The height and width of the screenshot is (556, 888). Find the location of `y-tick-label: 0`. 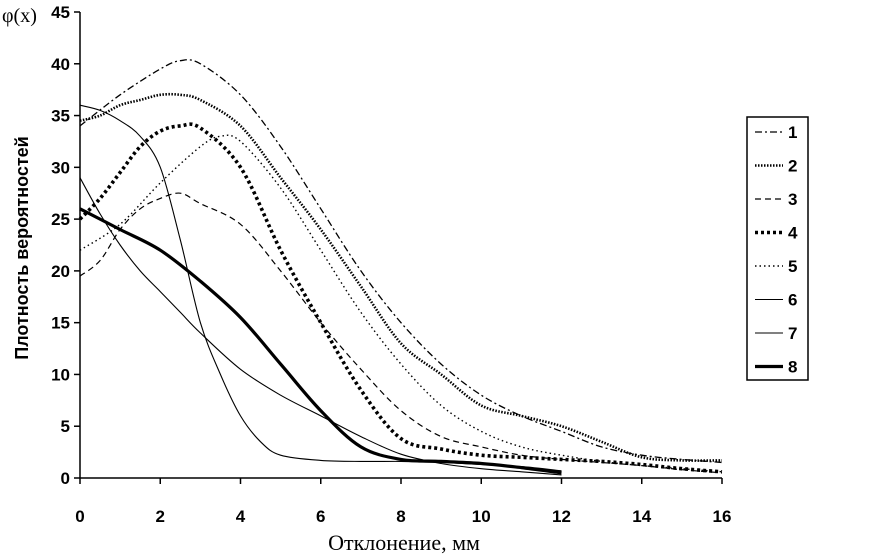

y-tick-label: 0 is located at coordinates (65, 478).